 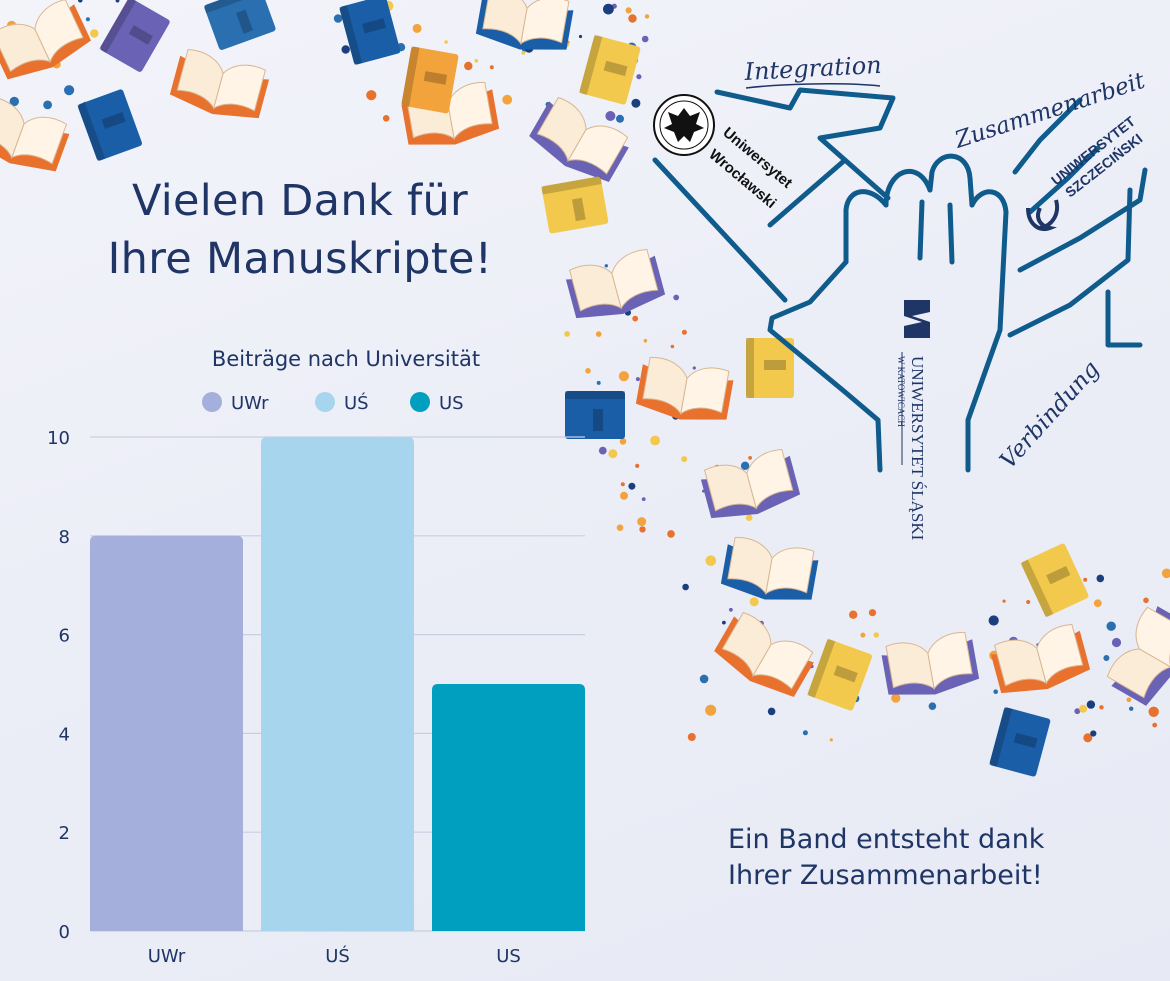 I want to click on y-tick-label: 8, so click(x=64, y=537).